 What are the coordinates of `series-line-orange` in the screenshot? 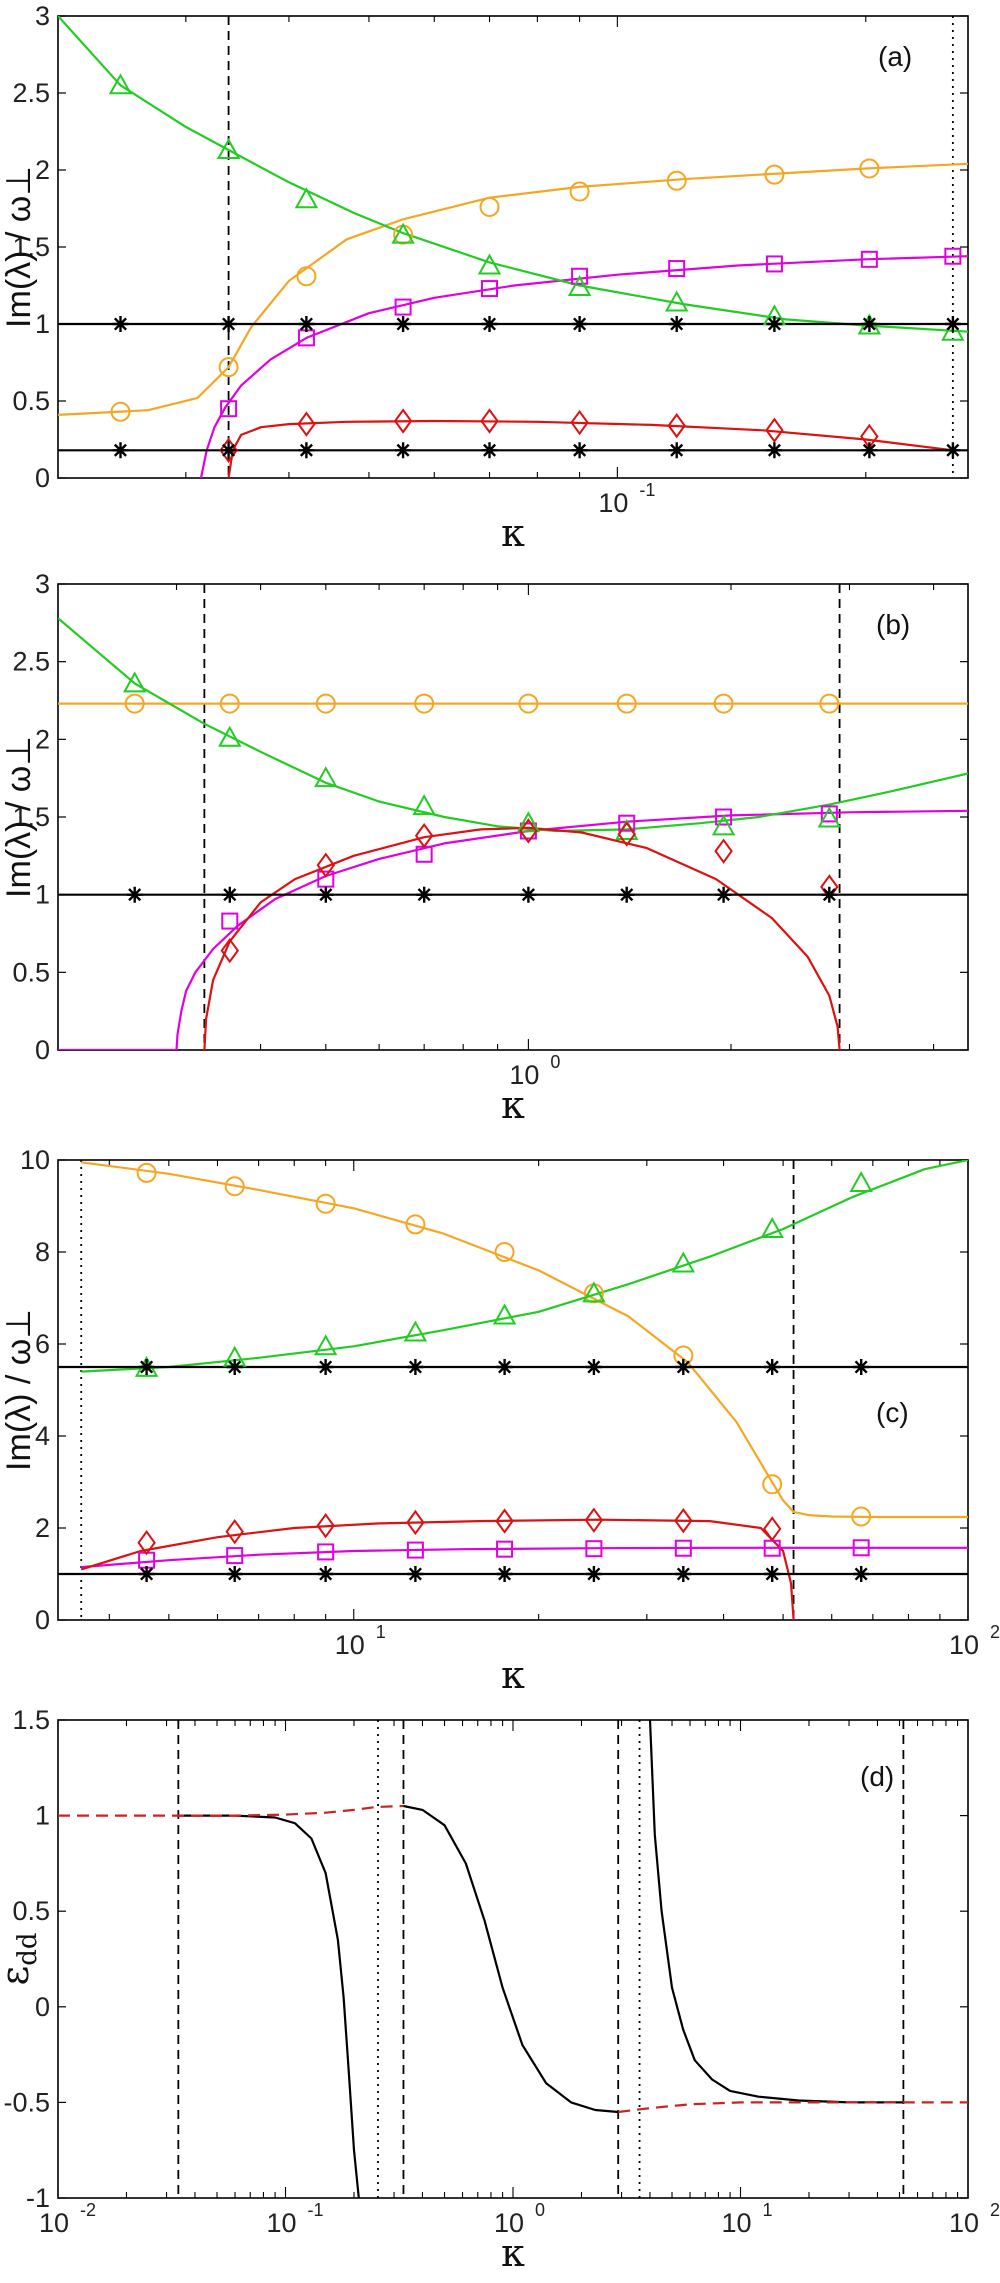 It's located at (513, 289).